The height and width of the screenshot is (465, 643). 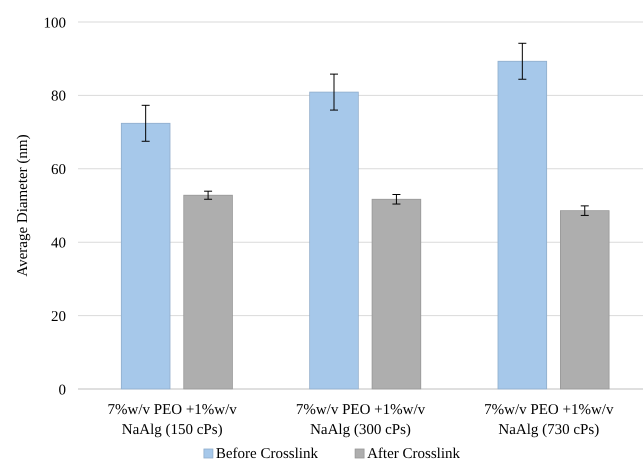 I want to click on y-tick-label: 0, so click(x=62, y=390).